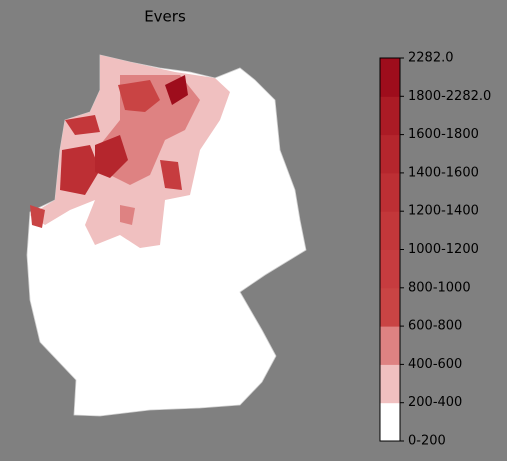 The height and width of the screenshot is (461, 507). I want to click on colorbar-label: 1600-1800, so click(443, 134).